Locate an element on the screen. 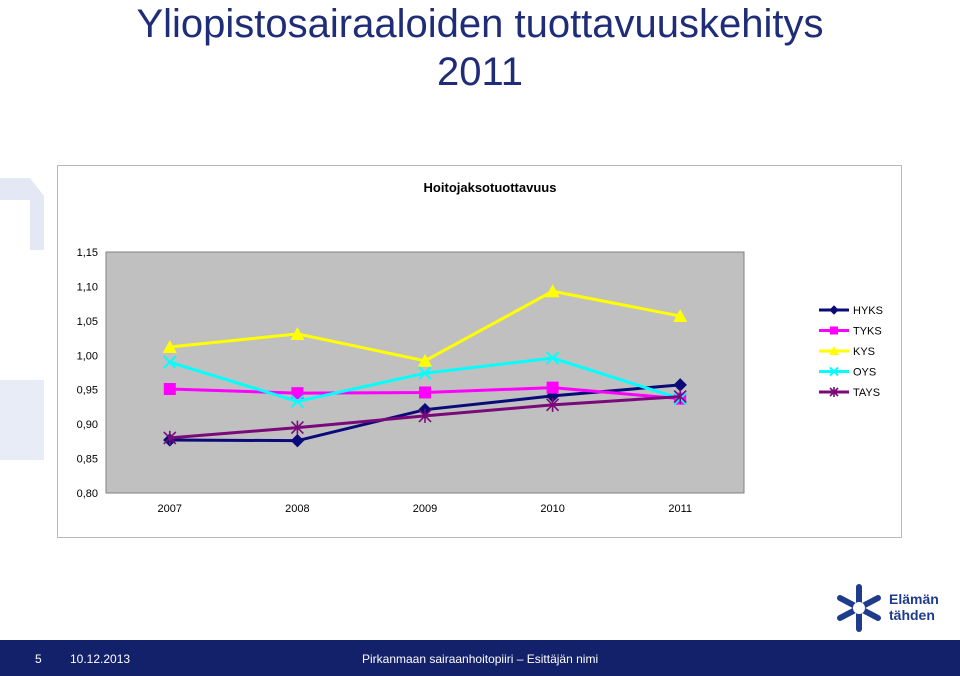  logo-wordmark: Elämän tähden is located at coordinates (914, 607).